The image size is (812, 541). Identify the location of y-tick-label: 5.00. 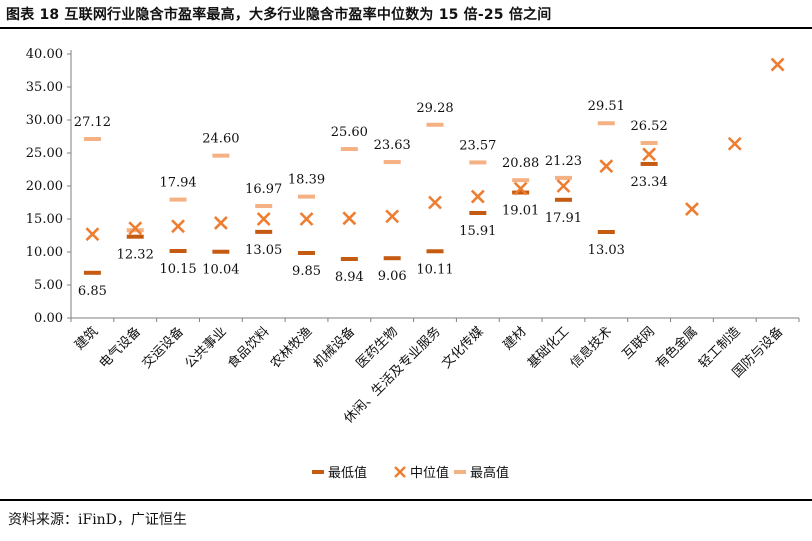
(48, 285).